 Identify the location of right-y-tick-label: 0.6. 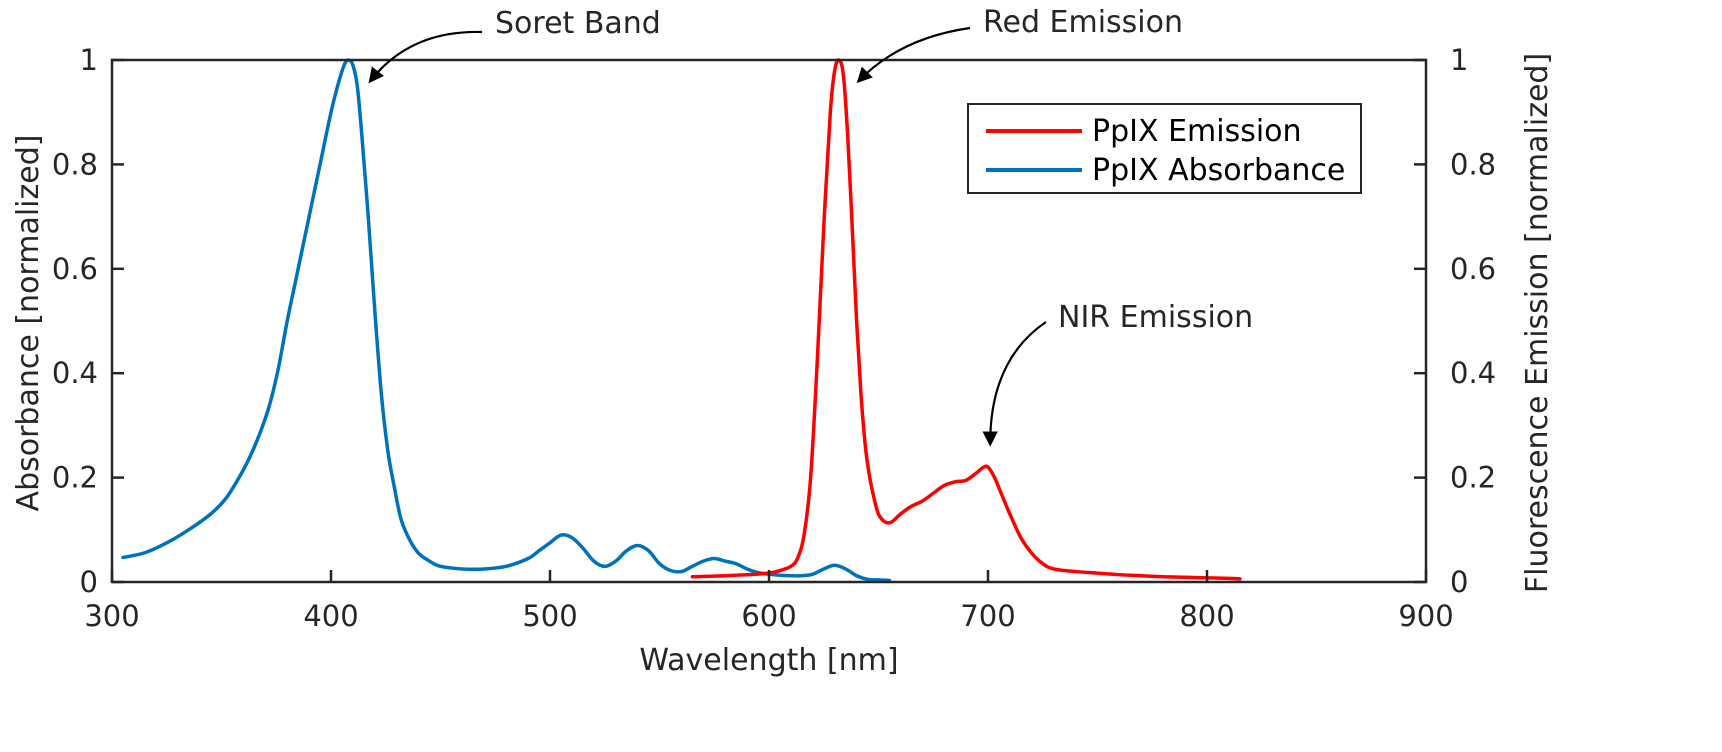
(1473, 269).